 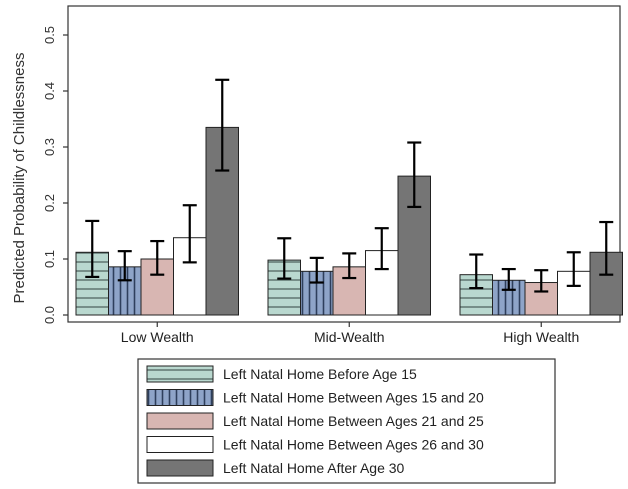 I want to click on legend-label: Left Natal Home Between Ages 21 and 25, so click(x=353, y=421).